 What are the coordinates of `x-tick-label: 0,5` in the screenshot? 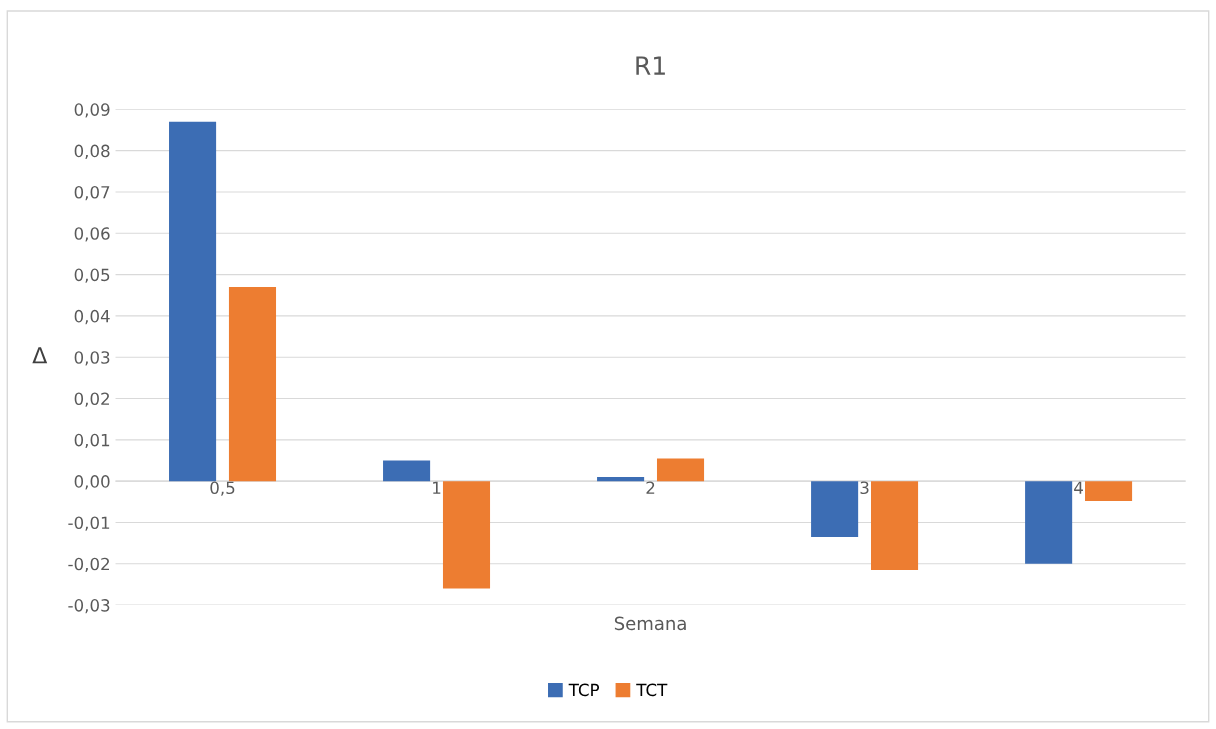 It's located at (222, 488).